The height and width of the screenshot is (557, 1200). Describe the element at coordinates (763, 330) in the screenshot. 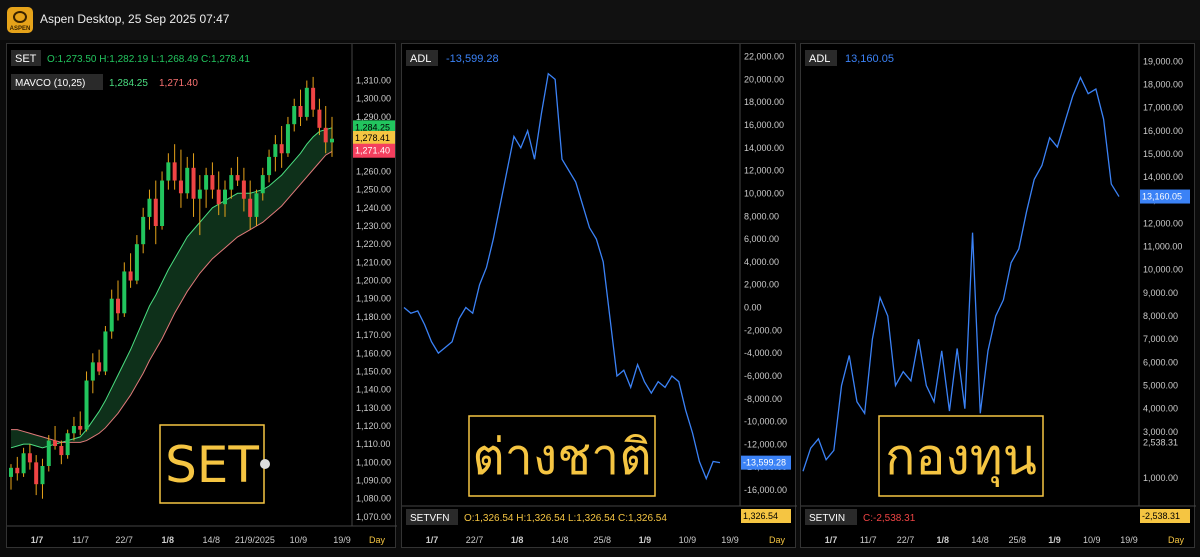

I see `foreign-y-tick-label: -2,000.00` at that location.